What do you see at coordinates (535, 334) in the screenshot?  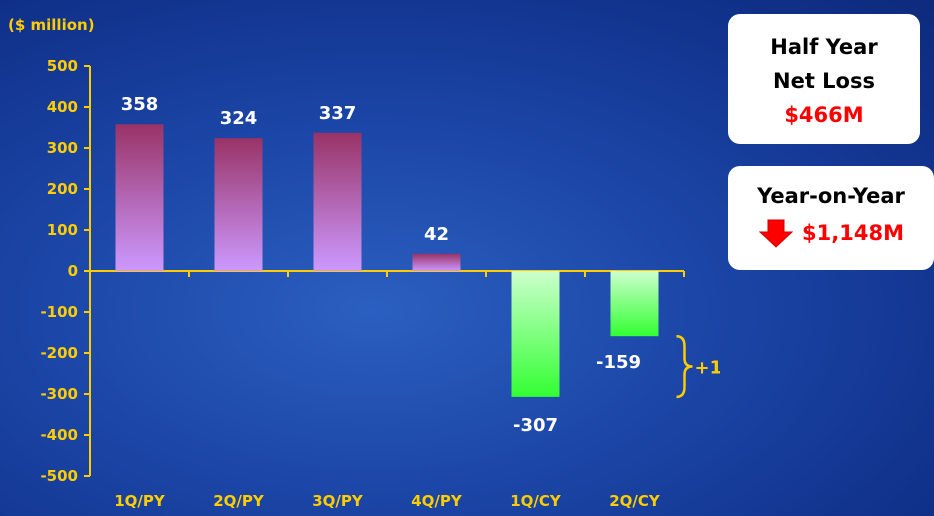 I see `bar-1Q/CY` at bounding box center [535, 334].